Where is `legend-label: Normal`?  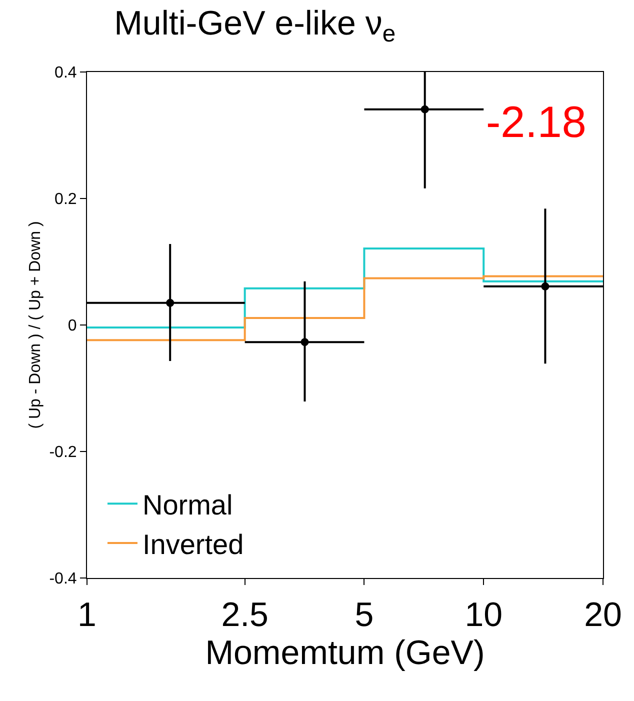 legend-label: Normal is located at coordinates (187, 505).